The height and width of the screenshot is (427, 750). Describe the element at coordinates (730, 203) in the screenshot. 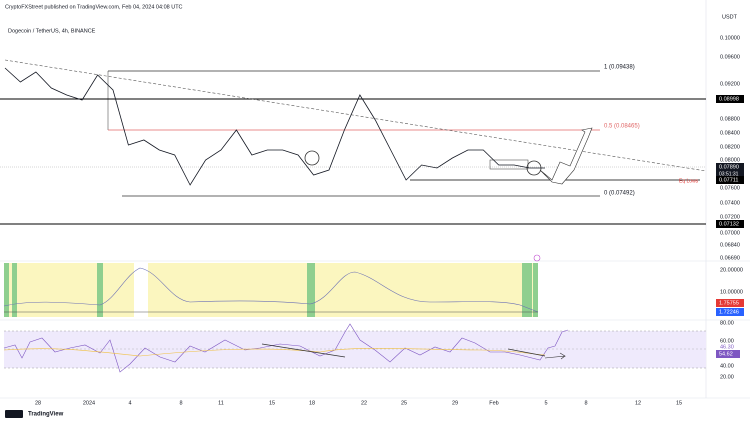

I see `price-tick: 0.07400` at that location.